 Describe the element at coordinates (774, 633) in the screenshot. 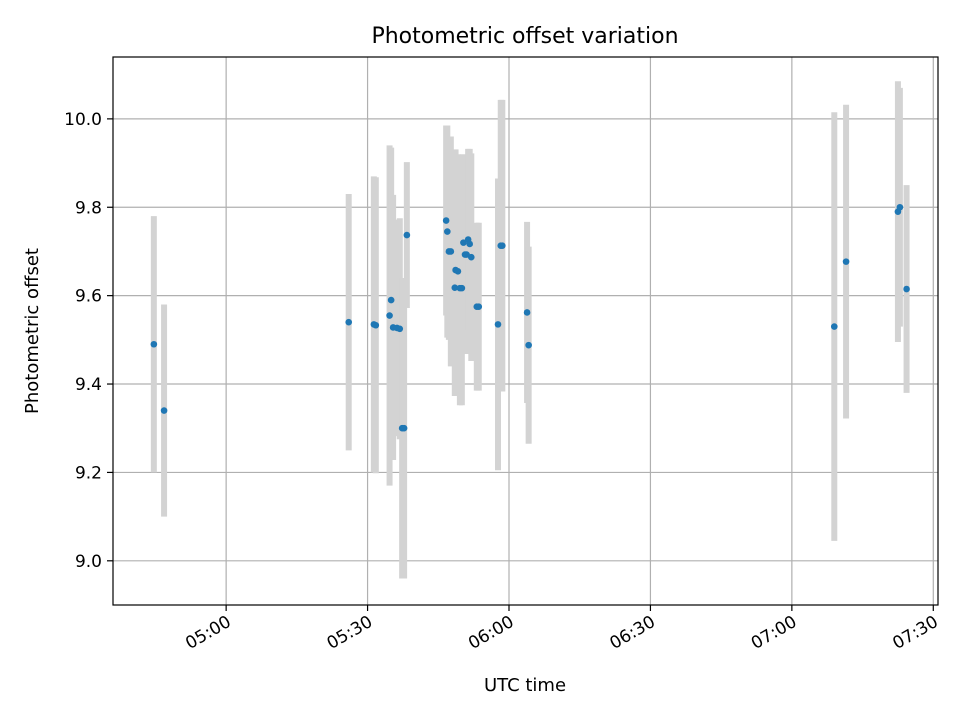

I see `x-tick-label: 07:00` at that location.